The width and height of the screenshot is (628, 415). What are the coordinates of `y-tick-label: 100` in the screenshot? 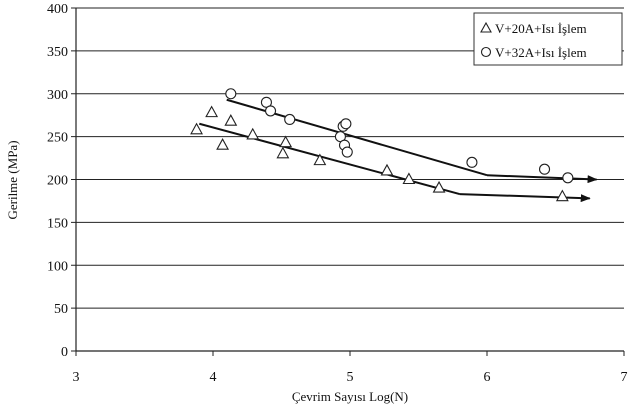 It's located at (57, 266).